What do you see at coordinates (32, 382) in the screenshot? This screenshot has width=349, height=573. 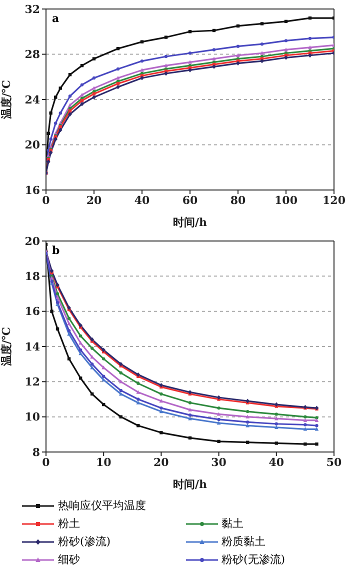 I see `y-tick-label: 12` at bounding box center [32, 382].